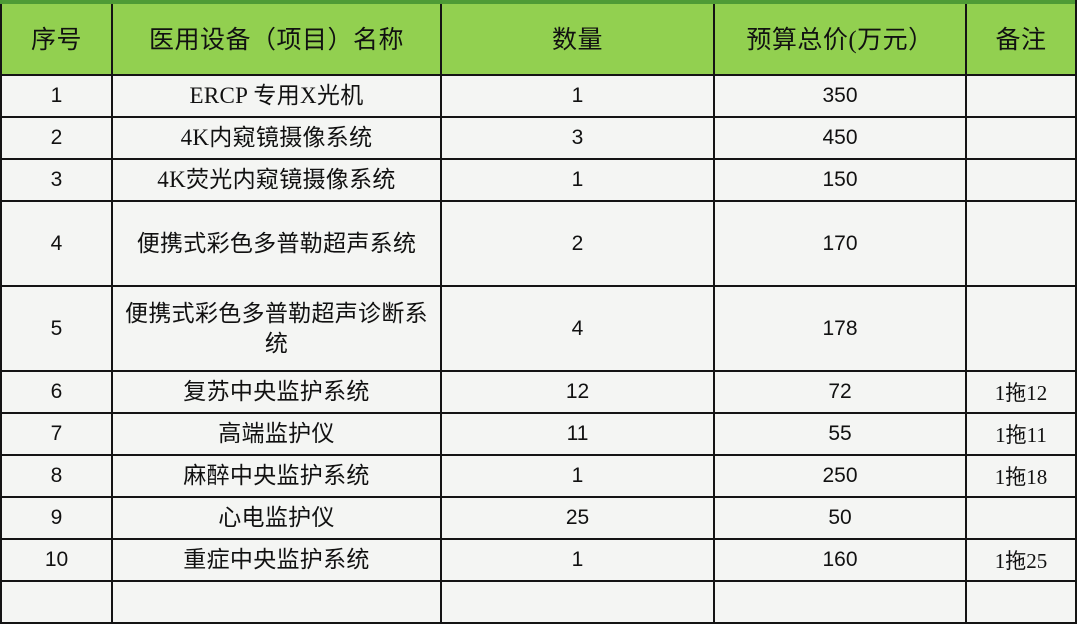 The image size is (1080, 624). I want to click on cell-name: 心电监护仪, so click(276, 518).